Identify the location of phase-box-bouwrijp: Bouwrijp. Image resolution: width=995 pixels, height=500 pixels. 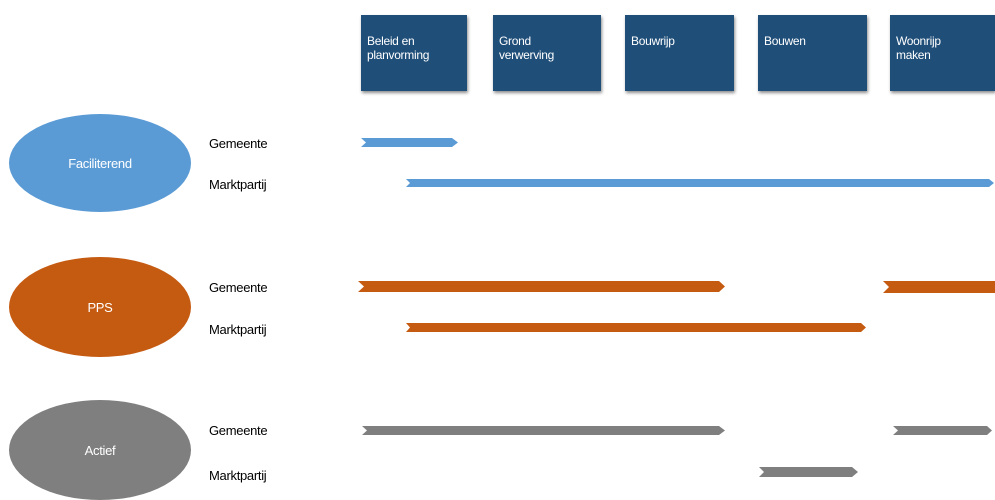
(679, 53).